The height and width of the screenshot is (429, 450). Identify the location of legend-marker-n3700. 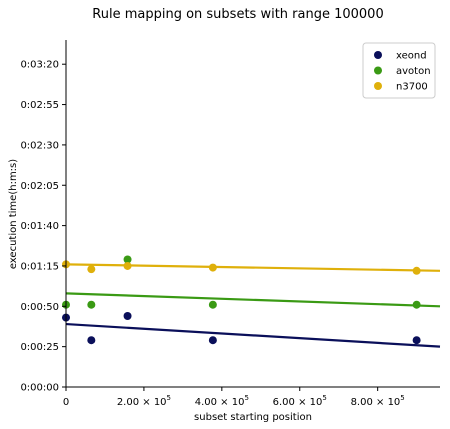
(378, 86).